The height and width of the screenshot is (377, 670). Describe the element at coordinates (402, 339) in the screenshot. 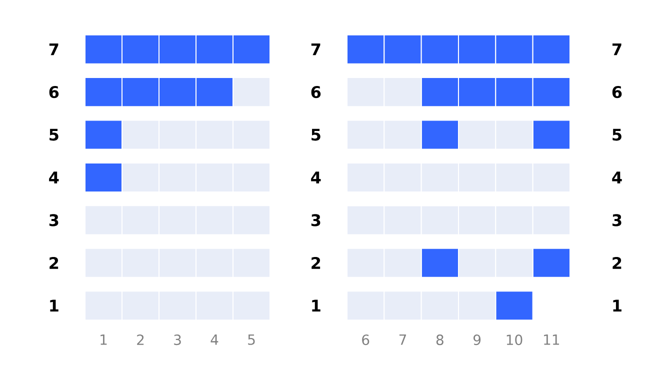

I see `x-tick-label: 7` at that location.